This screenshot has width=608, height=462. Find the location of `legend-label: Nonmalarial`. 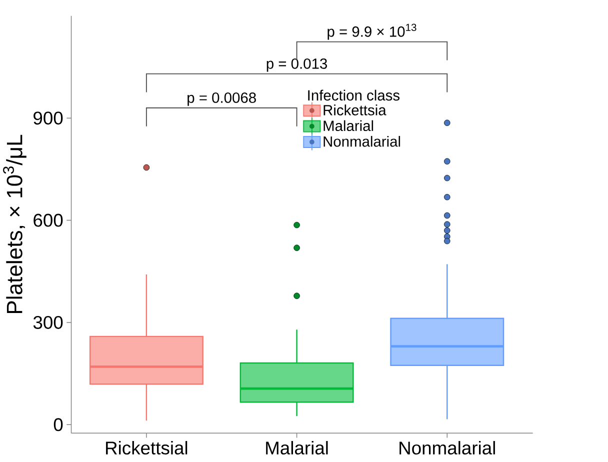

legend-label: Nonmalarial is located at coordinates (362, 141).